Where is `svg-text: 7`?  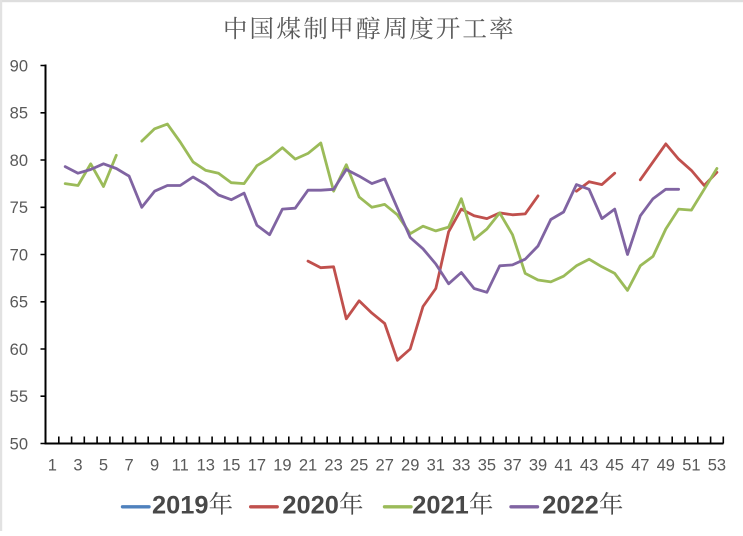 svg-text: 7 is located at coordinates (129, 466).